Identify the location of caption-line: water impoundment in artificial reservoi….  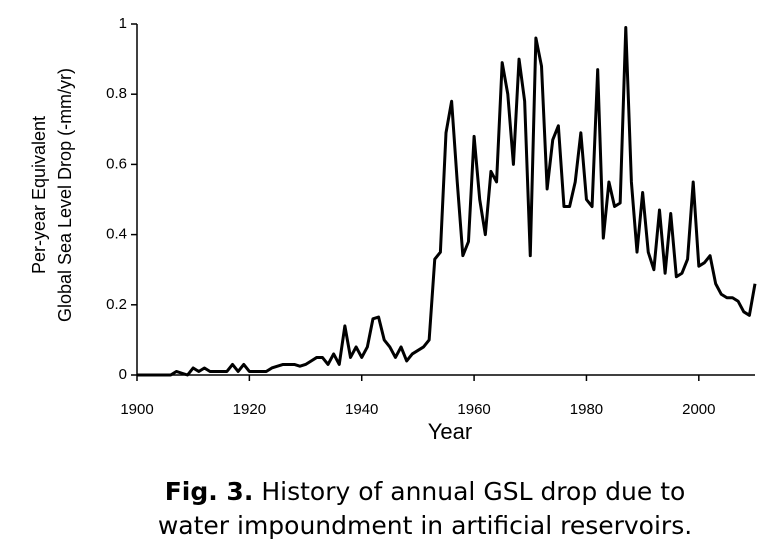
(425, 525).